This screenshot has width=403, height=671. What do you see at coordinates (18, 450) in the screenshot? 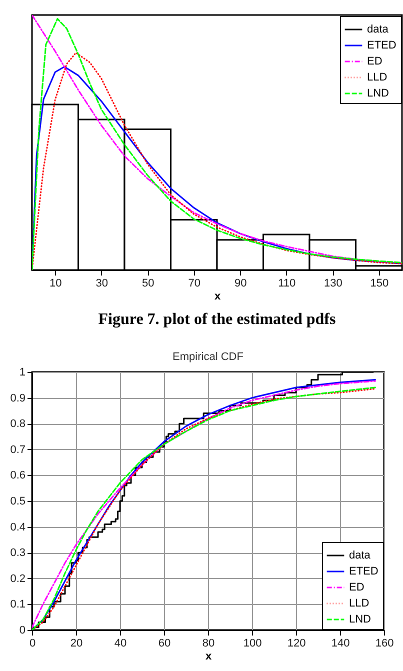
I see `y-tick-label: 0.7` at bounding box center [18, 450].